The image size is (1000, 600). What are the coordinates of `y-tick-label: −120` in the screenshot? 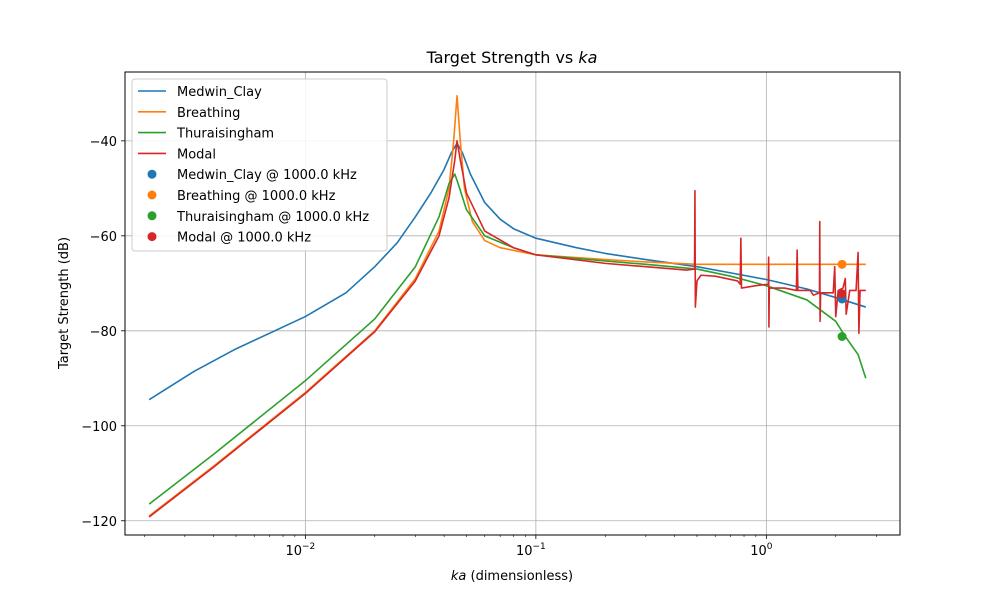 It's located at (99, 522).